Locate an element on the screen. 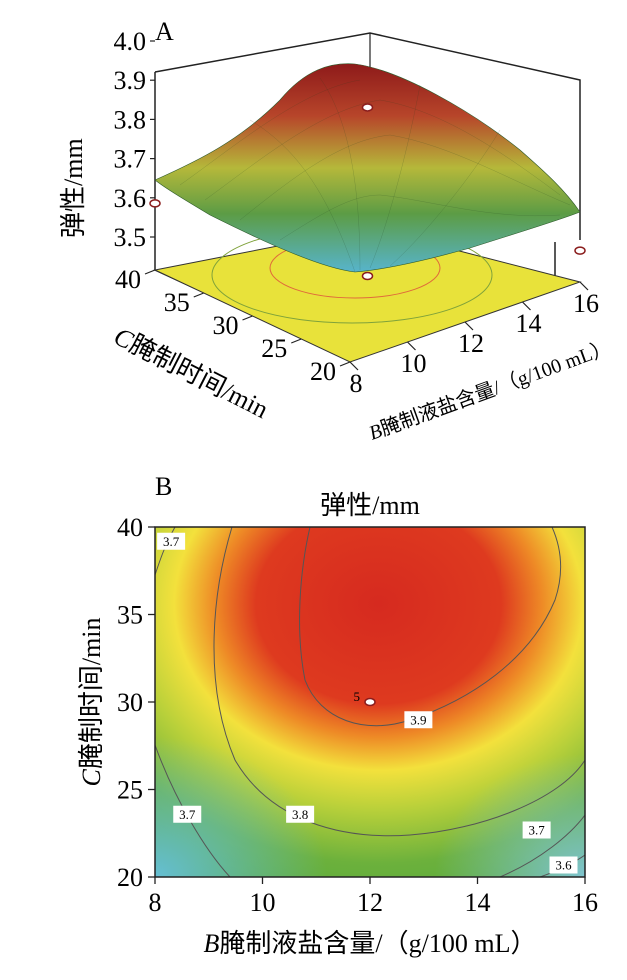  box-frame-back is located at coordinates (367, 136).